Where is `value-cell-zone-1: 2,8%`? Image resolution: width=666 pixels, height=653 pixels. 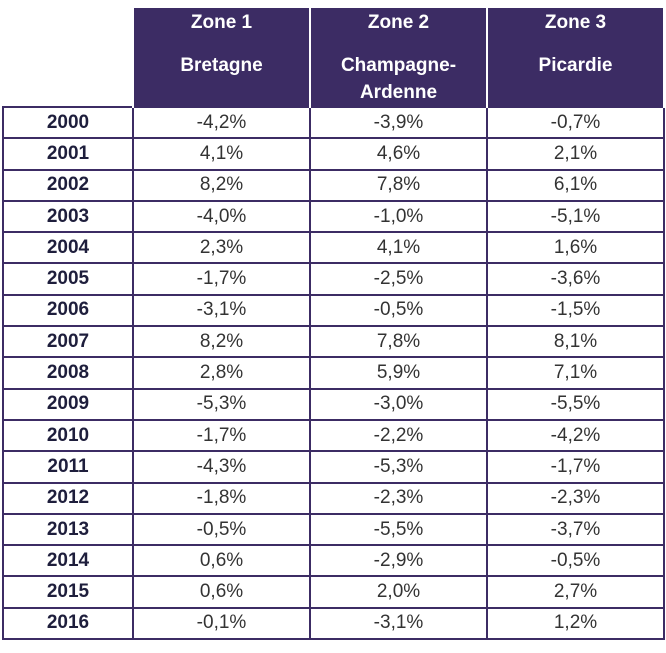
value-cell-zone-1: 2,8% is located at coordinates (221, 373).